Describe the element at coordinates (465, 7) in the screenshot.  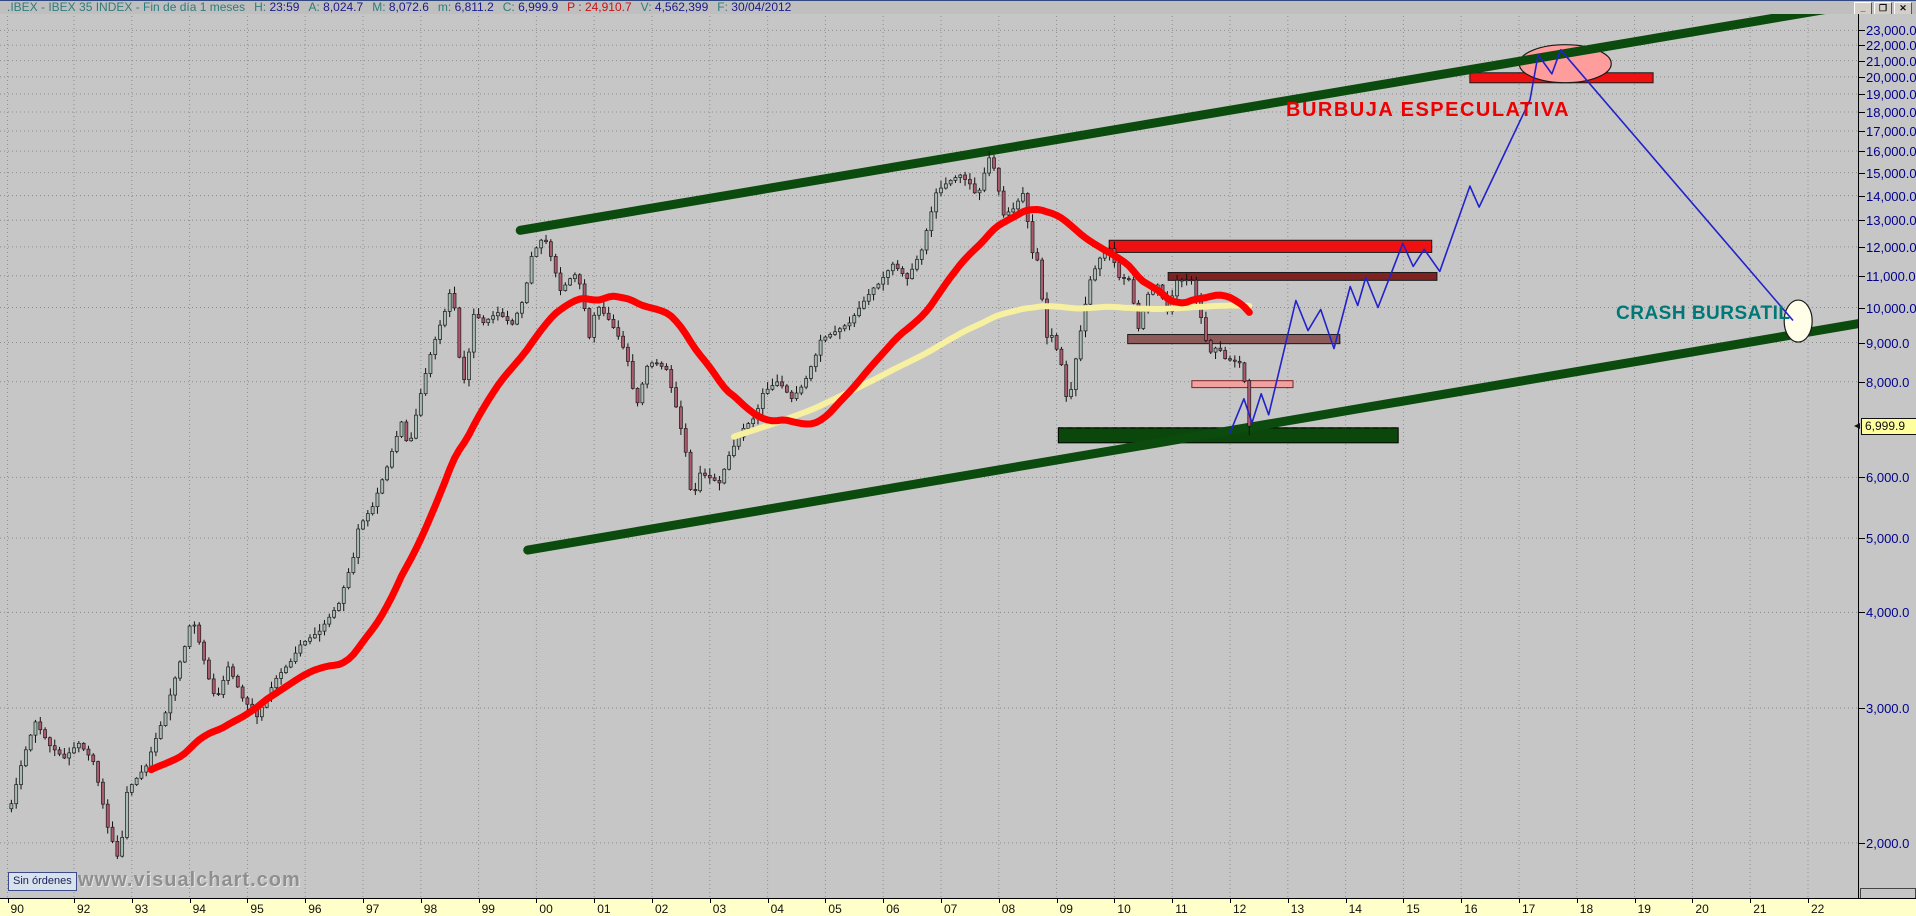
I see `quote-field: m: 6,811.2` at that location.